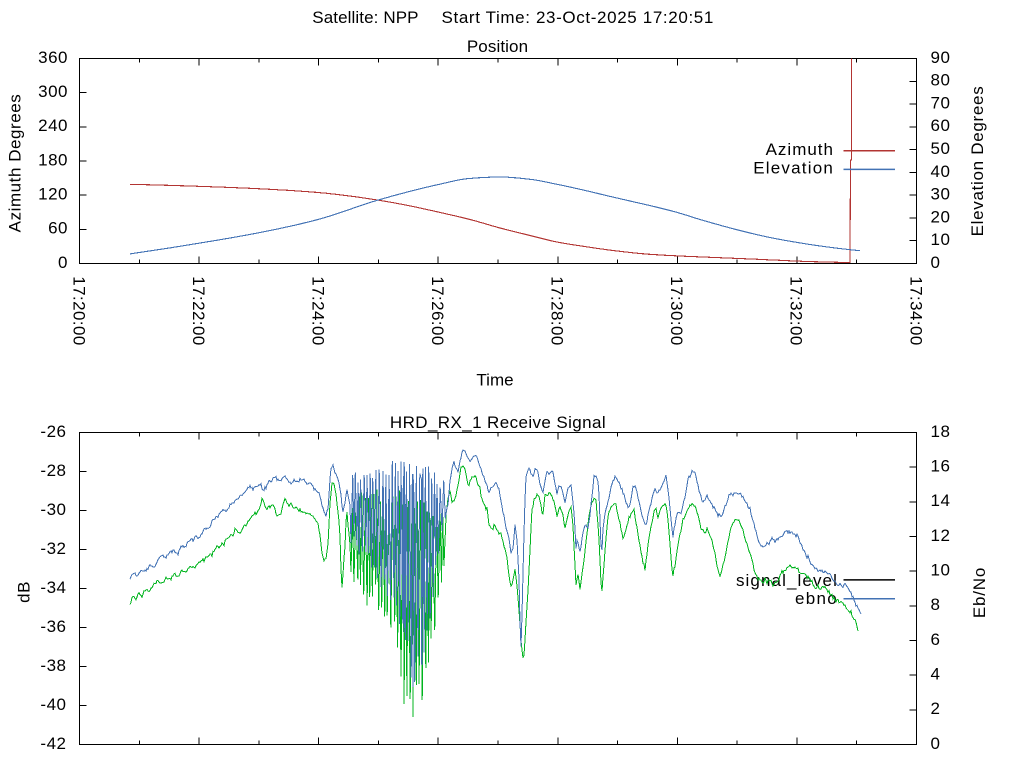  What do you see at coordinates (941, 80) in the screenshot?
I see `svg-text: 80` at bounding box center [941, 80].